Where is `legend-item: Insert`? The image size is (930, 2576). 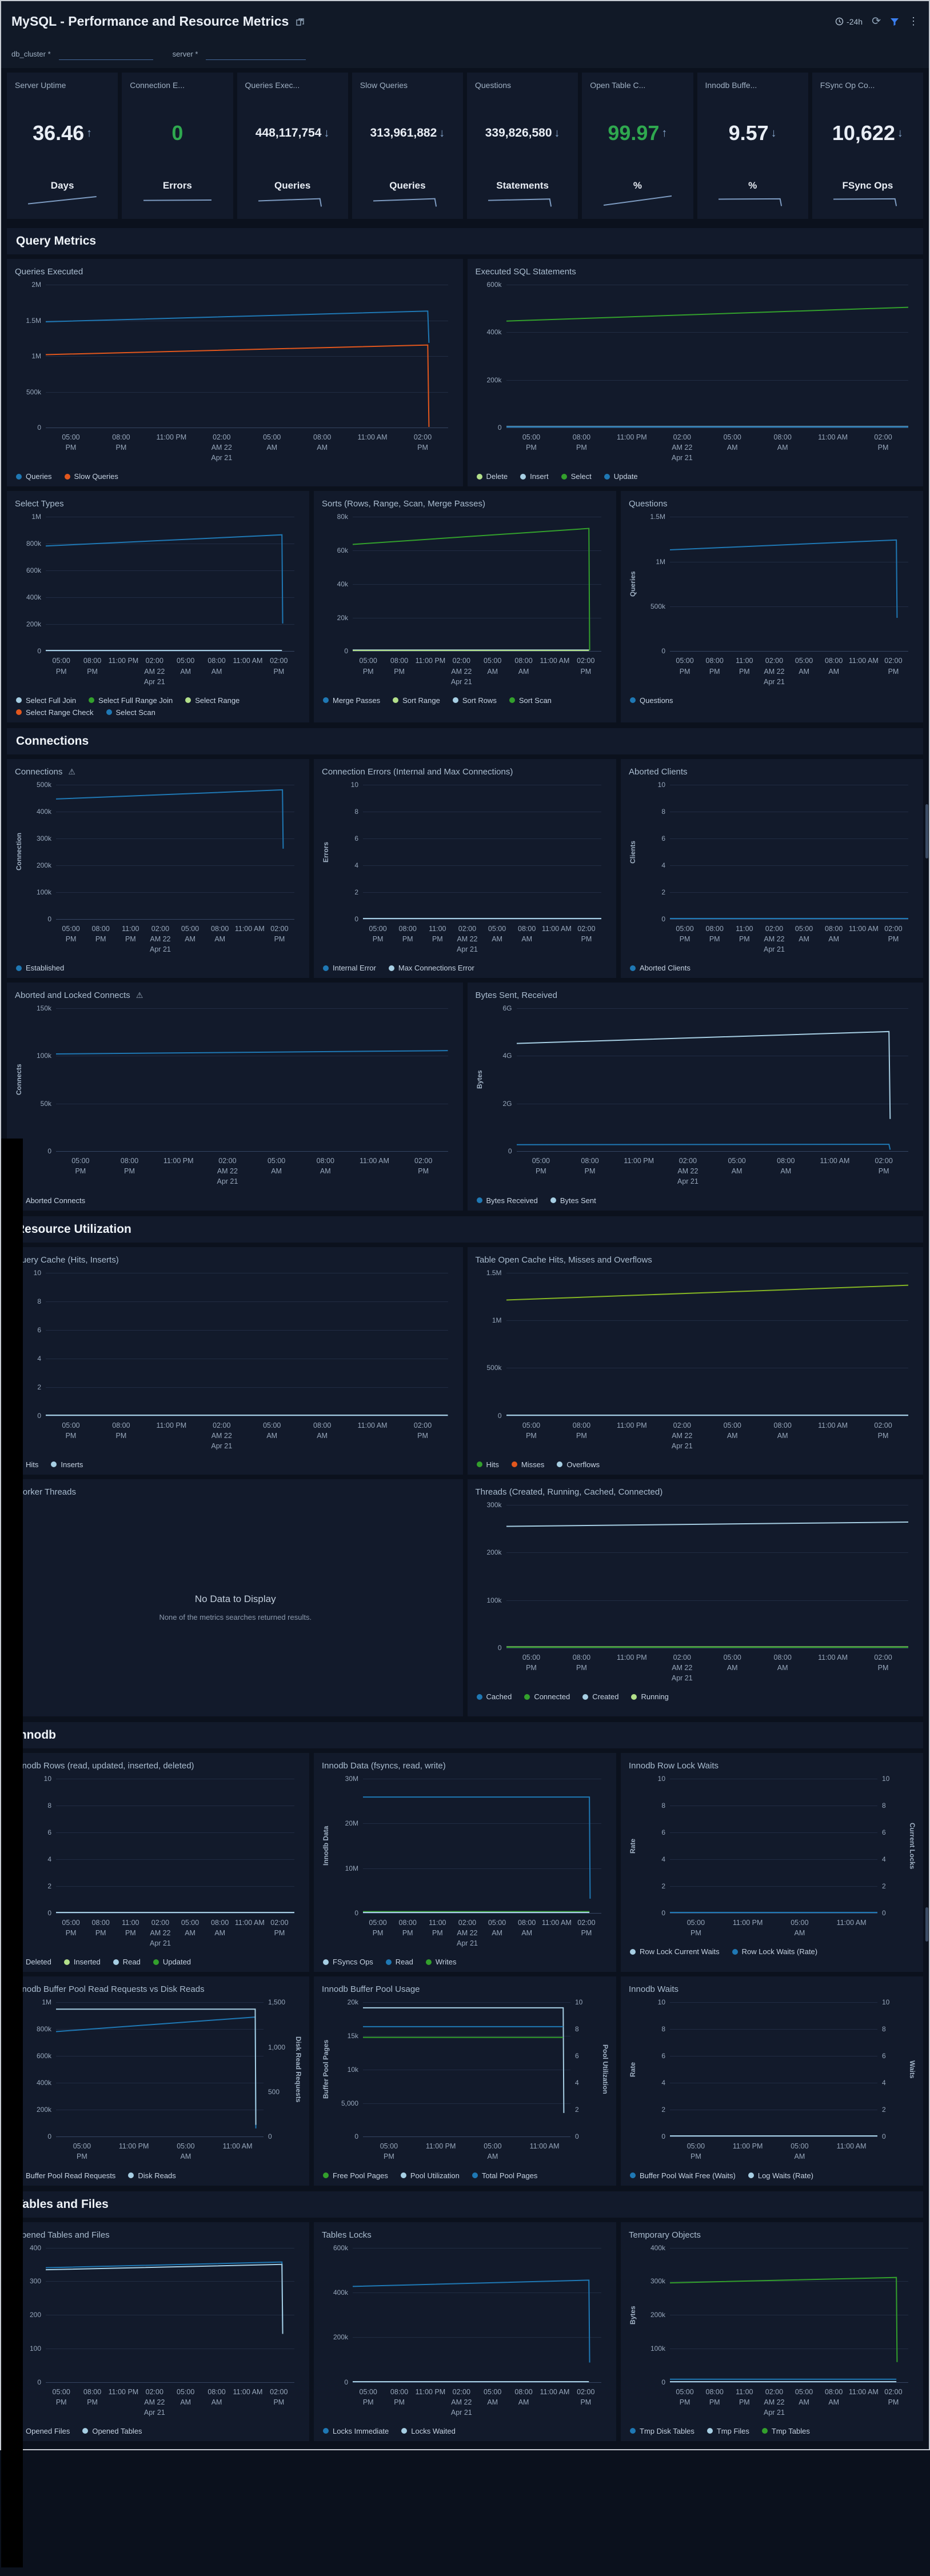 legend-item: Insert is located at coordinates (535, 476).